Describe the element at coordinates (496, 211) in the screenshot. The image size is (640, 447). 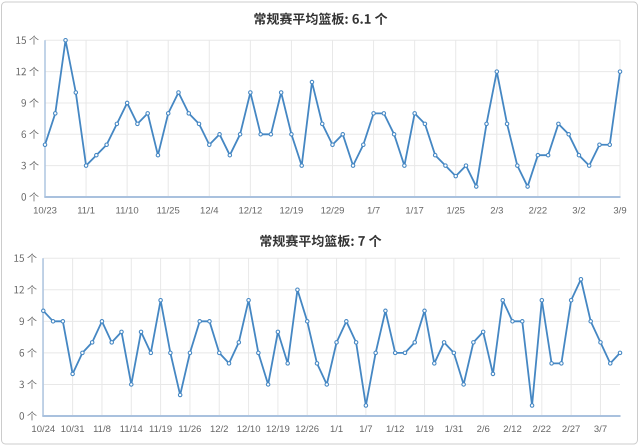
I see `svg-text: 2/3` at that location.